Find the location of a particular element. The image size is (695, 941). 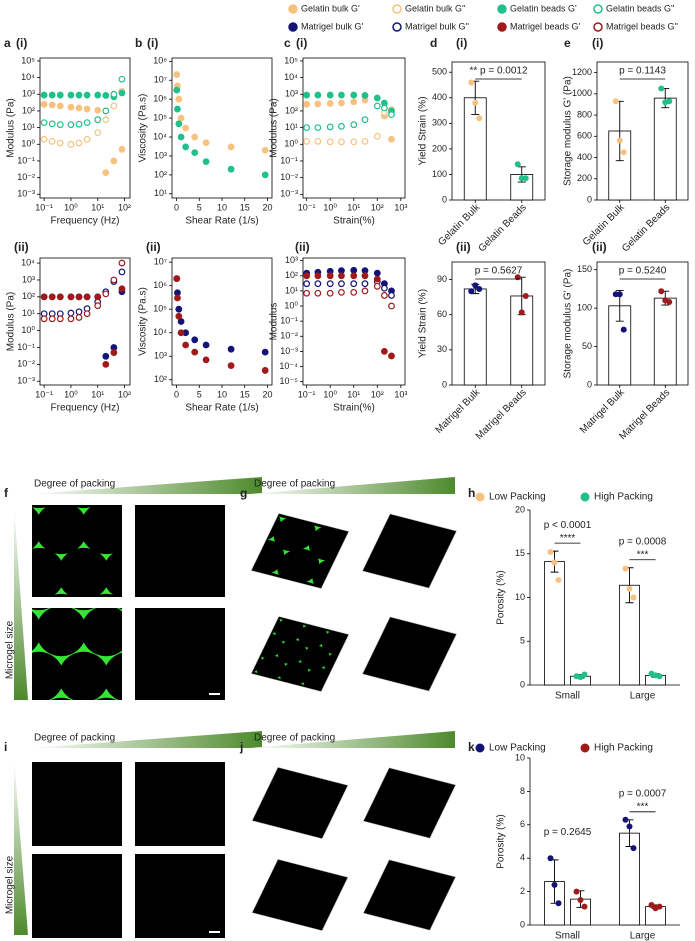

significance-stars: **** is located at coordinates (568, 538).